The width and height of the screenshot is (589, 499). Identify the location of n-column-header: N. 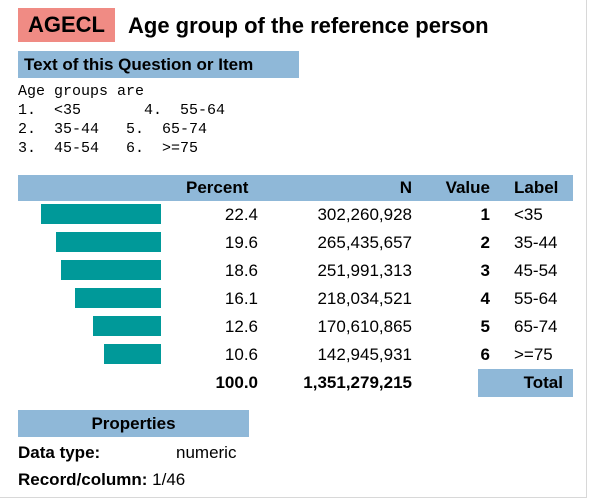
(405, 187).